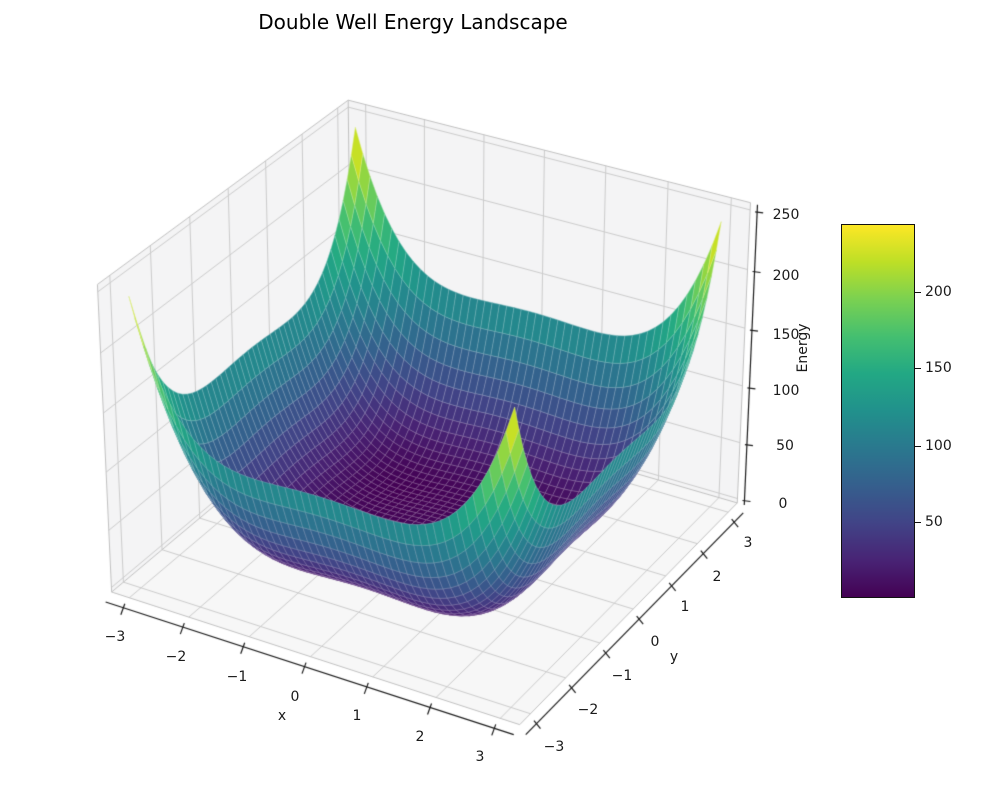  What do you see at coordinates (655, 642) in the screenshot?
I see `y-tick-label: 0` at bounding box center [655, 642].